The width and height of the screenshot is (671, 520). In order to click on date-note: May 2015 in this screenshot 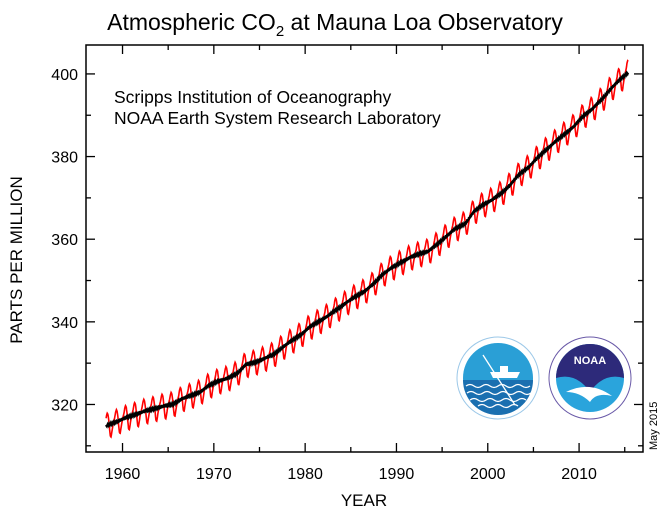, I will do `click(654, 426)`.